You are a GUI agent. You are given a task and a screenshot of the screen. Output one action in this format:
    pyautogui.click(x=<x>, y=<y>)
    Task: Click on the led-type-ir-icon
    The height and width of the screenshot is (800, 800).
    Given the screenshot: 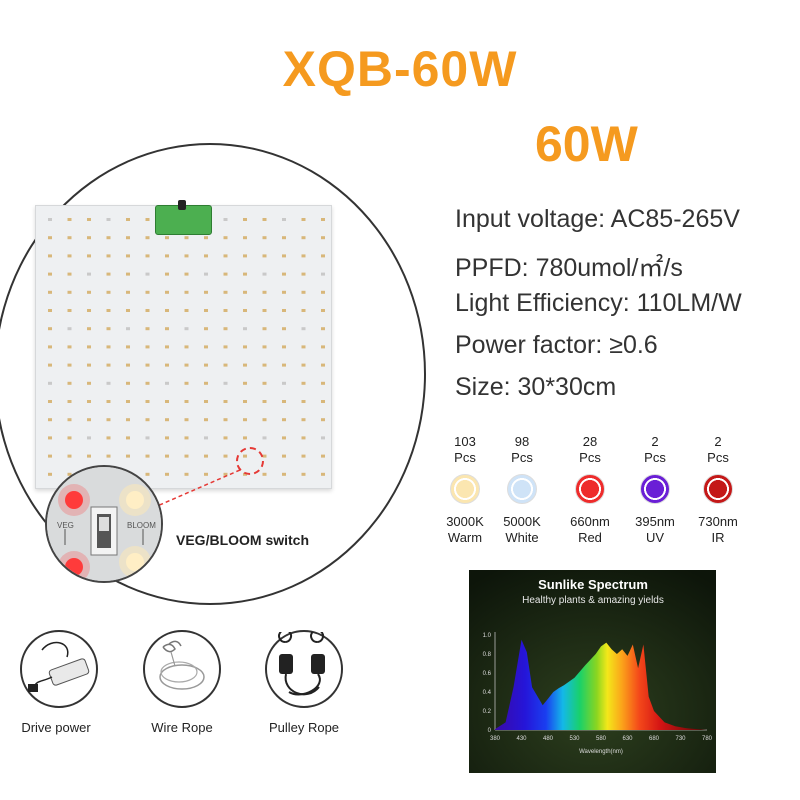 What is the action you would take?
    pyautogui.click(x=718, y=489)
    